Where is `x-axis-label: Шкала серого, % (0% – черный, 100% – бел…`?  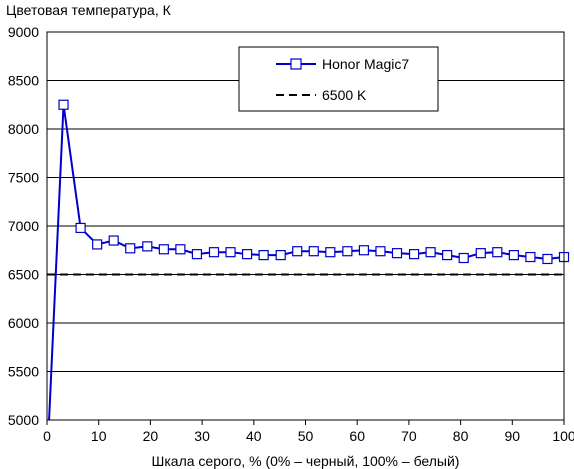
x-axis-label: Шкала серого, % (0% – черный, 100% – бел… is located at coordinates (306, 461).